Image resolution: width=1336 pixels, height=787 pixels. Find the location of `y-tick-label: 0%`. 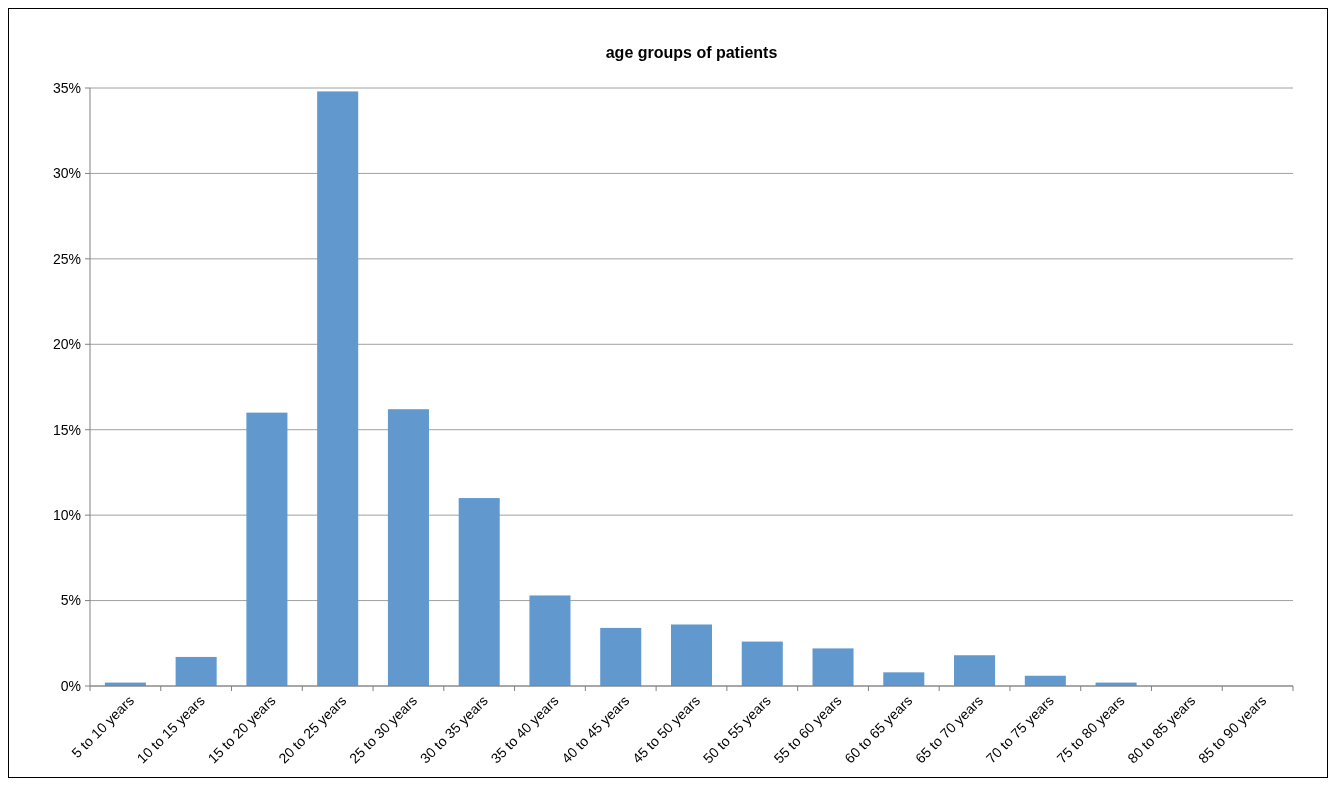

y-tick-label: 0% is located at coordinates (70, 685).